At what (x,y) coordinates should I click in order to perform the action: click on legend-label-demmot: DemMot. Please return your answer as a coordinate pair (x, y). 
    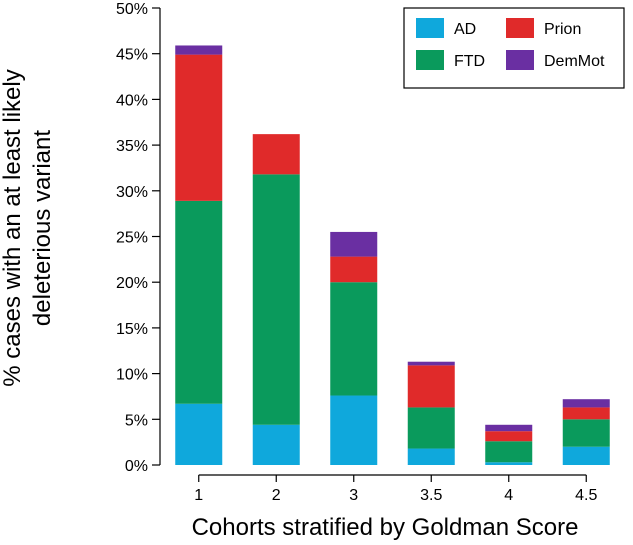
    Looking at the image, I should click on (574, 61).